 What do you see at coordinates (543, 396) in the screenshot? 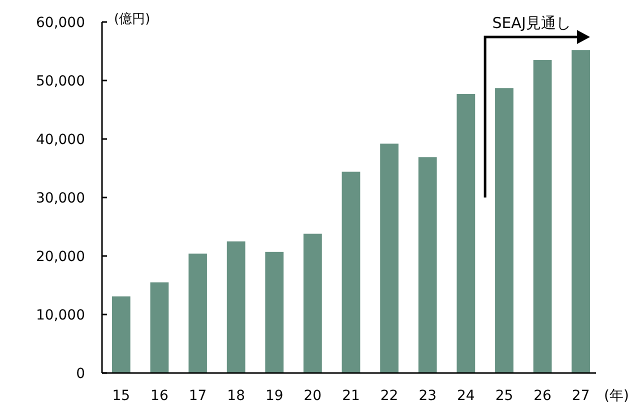
I see `x-tick-label: 26` at bounding box center [543, 396].